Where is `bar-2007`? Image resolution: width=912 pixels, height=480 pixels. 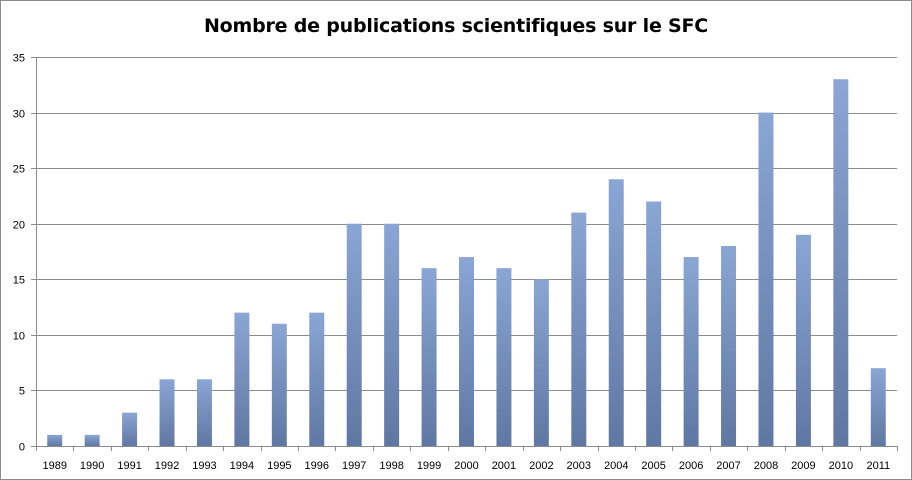
bar-2007 is located at coordinates (729, 345).